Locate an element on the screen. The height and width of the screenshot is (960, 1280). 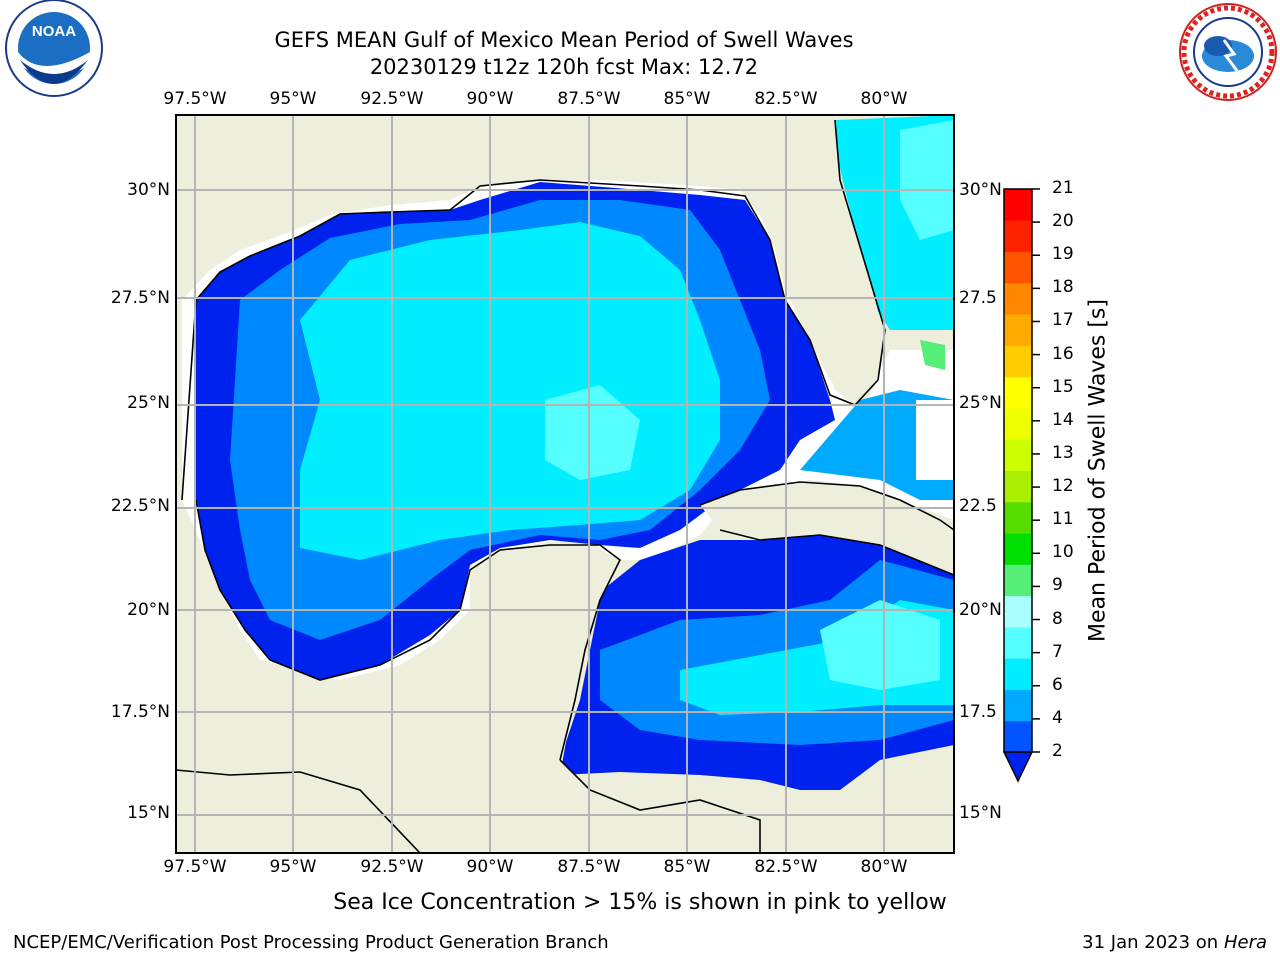
lat-label-left: 27.5°N is located at coordinates (140, 298).